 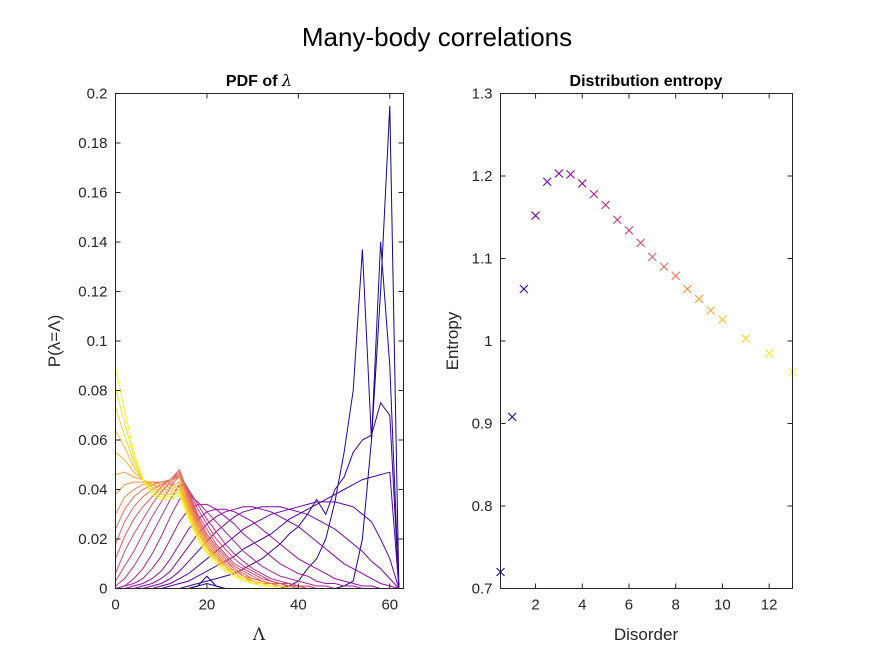 I want to click on entropy-y-tick-label: 1, so click(x=488, y=341).